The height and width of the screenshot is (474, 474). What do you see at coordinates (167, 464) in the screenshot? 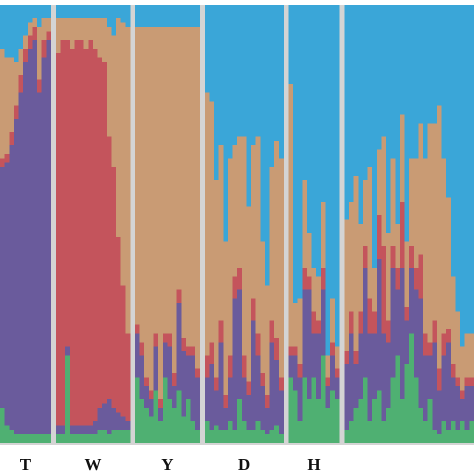
I see `group-label: Y` at bounding box center [167, 464].